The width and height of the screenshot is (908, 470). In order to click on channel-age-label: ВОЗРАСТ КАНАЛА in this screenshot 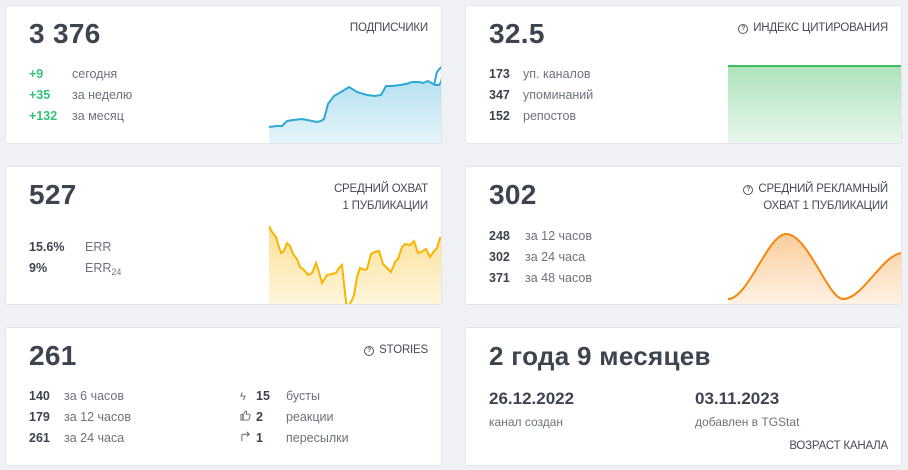, I will do `click(838, 446)`.